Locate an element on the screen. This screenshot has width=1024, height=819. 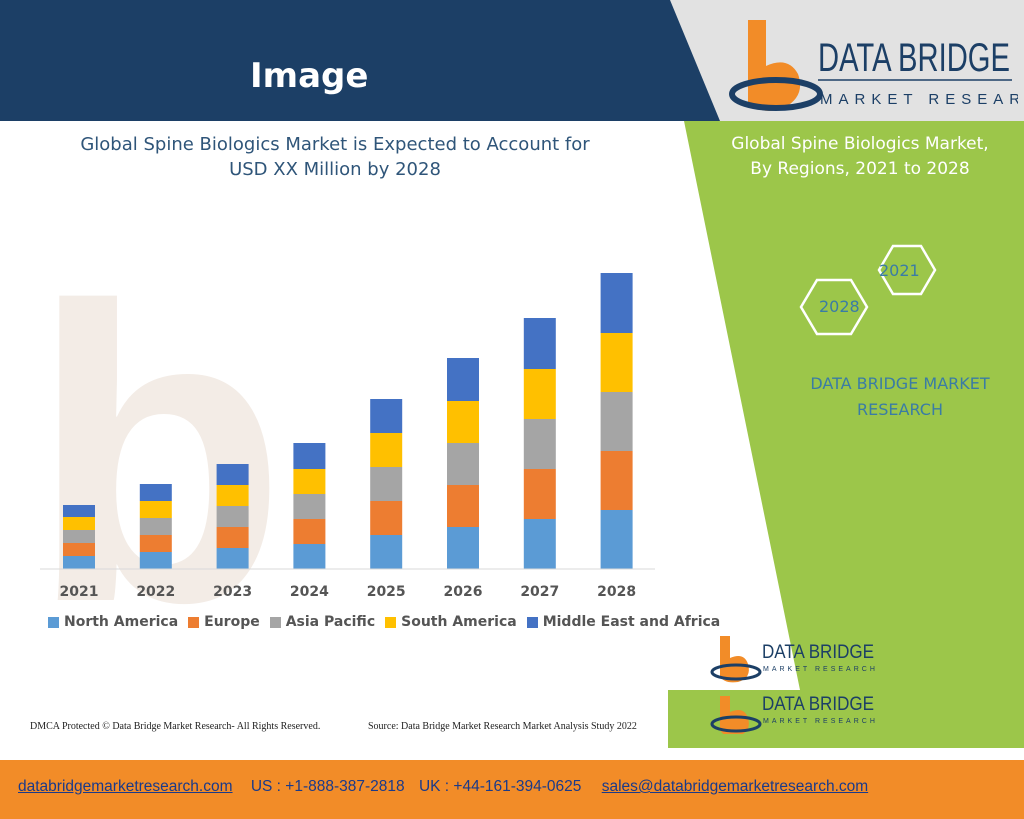
x-tick-label: 2023 is located at coordinates (232, 592).